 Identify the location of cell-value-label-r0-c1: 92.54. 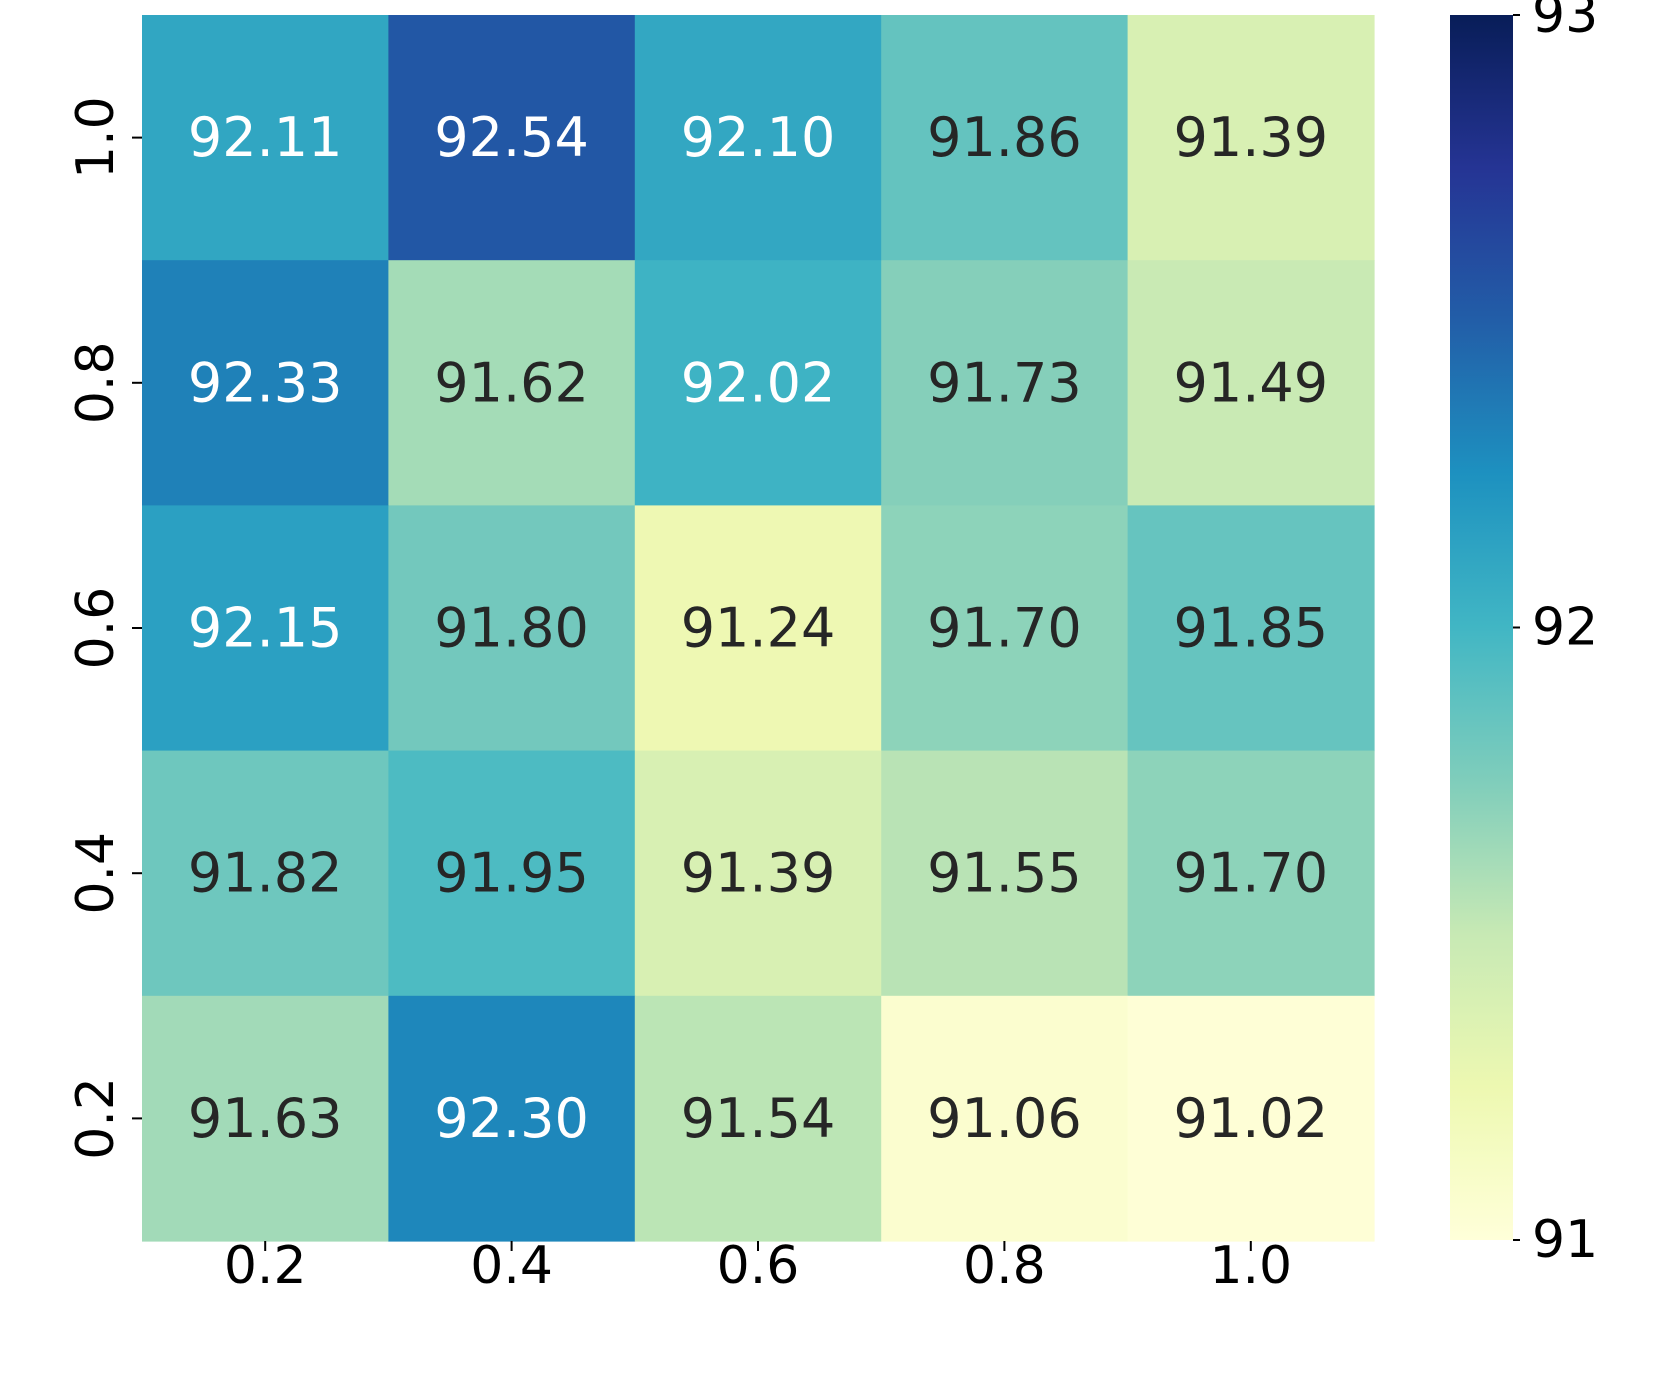
(511, 137).